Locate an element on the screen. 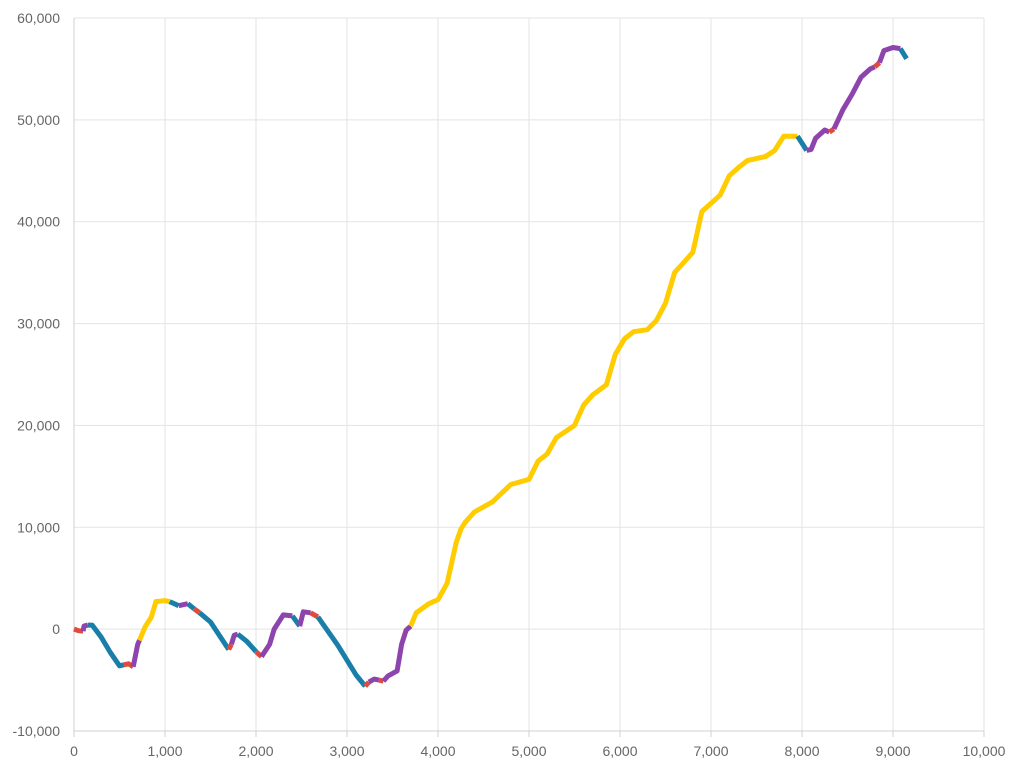  x-tick-label: 9,000 is located at coordinates (892, 751).